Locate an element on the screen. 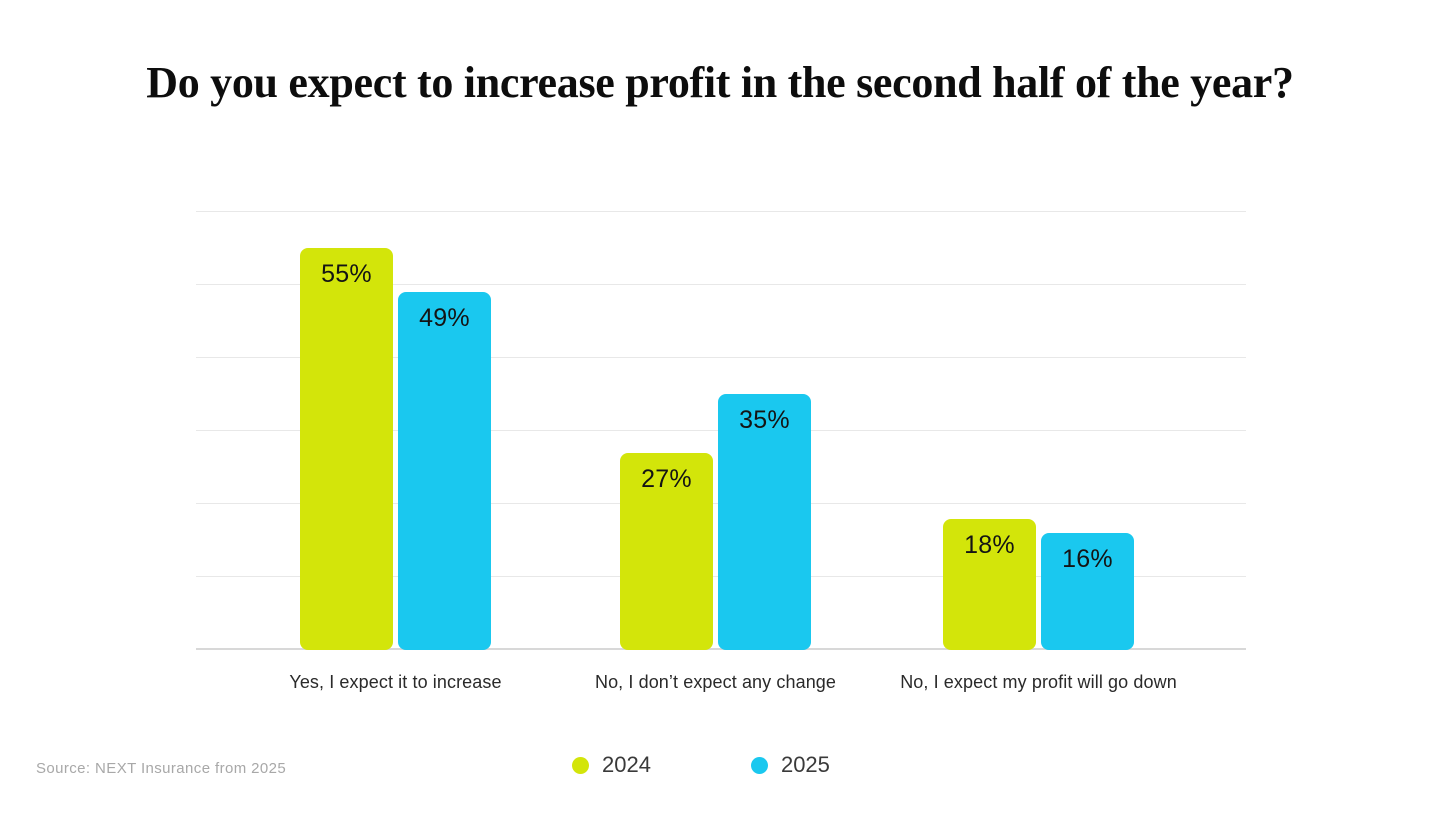 Image resolution: width=1440 pixels, height=816 pixels. bar-value-label: 27% is located at coordinates (666, 479).